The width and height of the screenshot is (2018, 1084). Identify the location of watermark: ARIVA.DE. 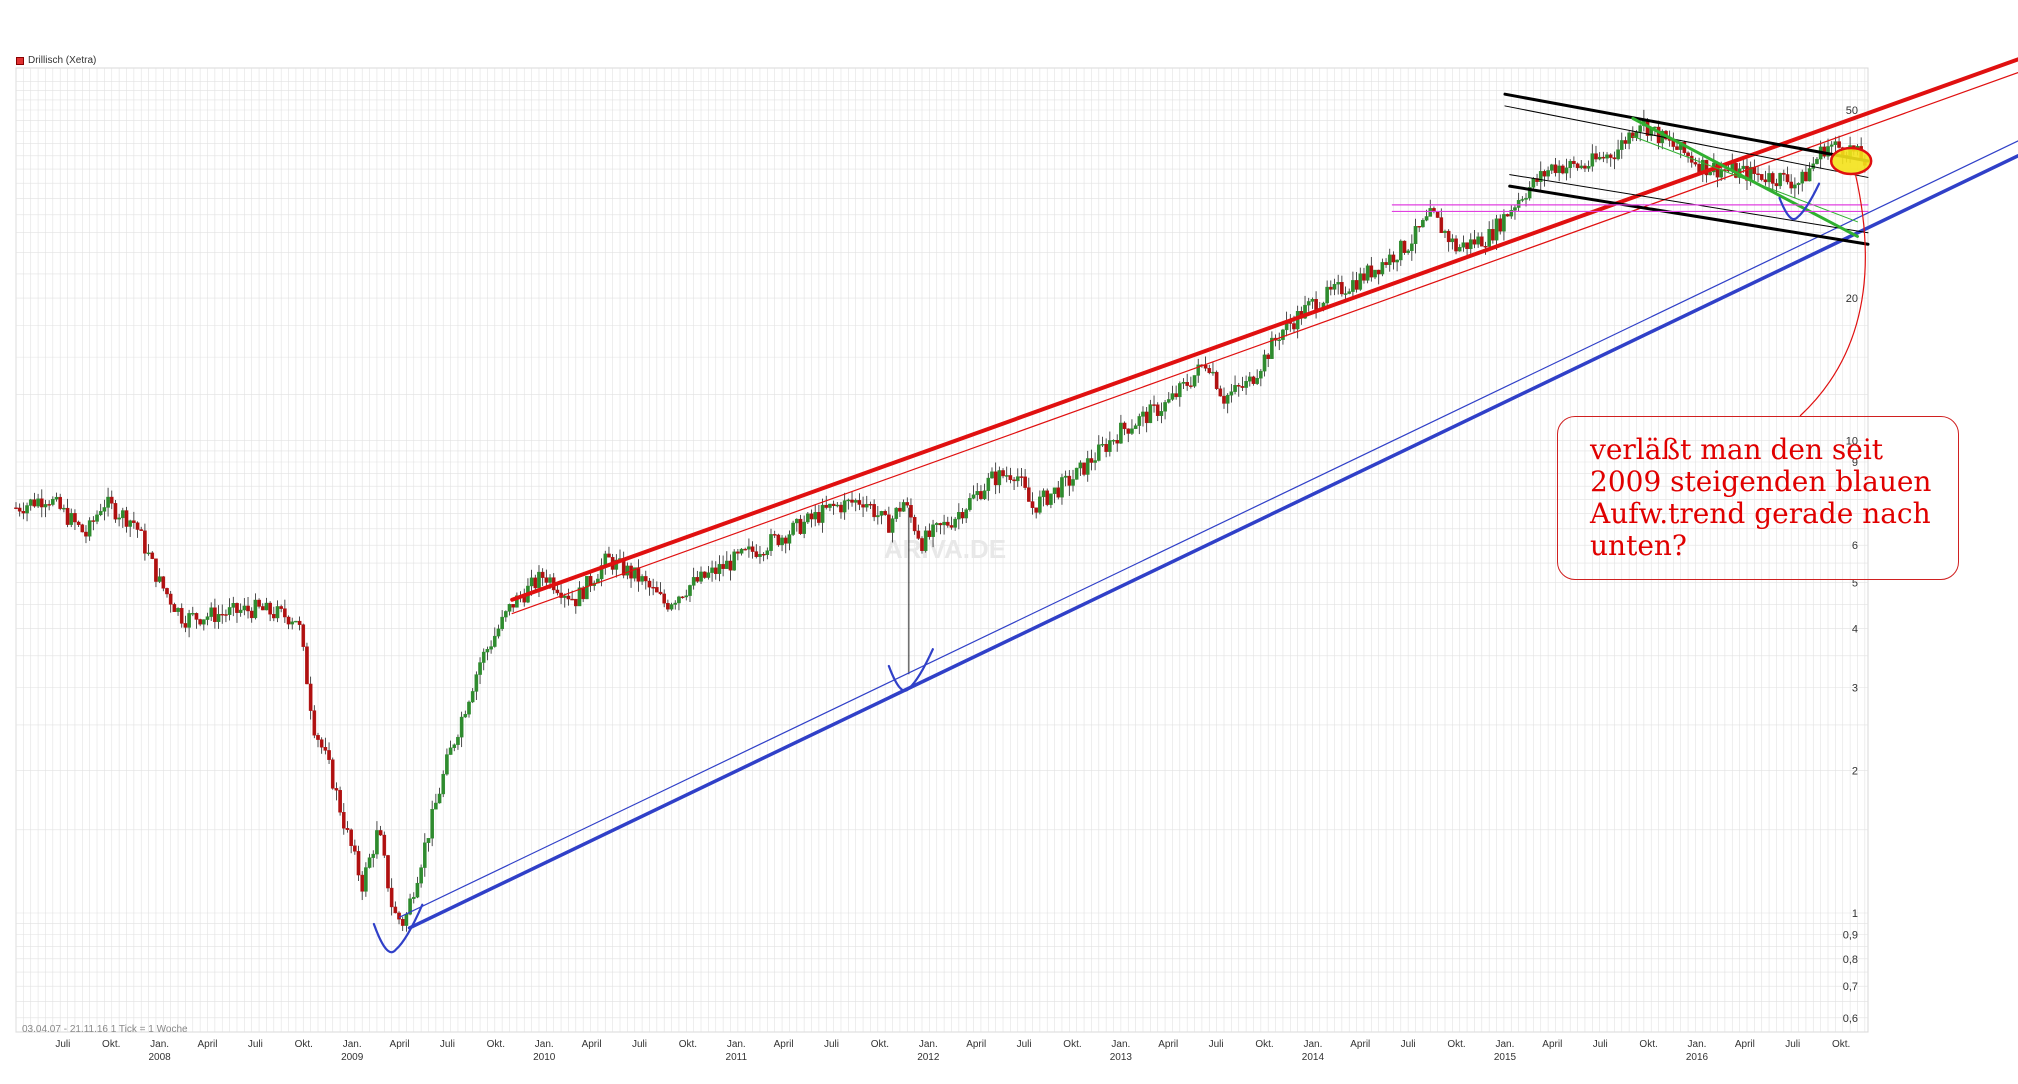
(945, 549).